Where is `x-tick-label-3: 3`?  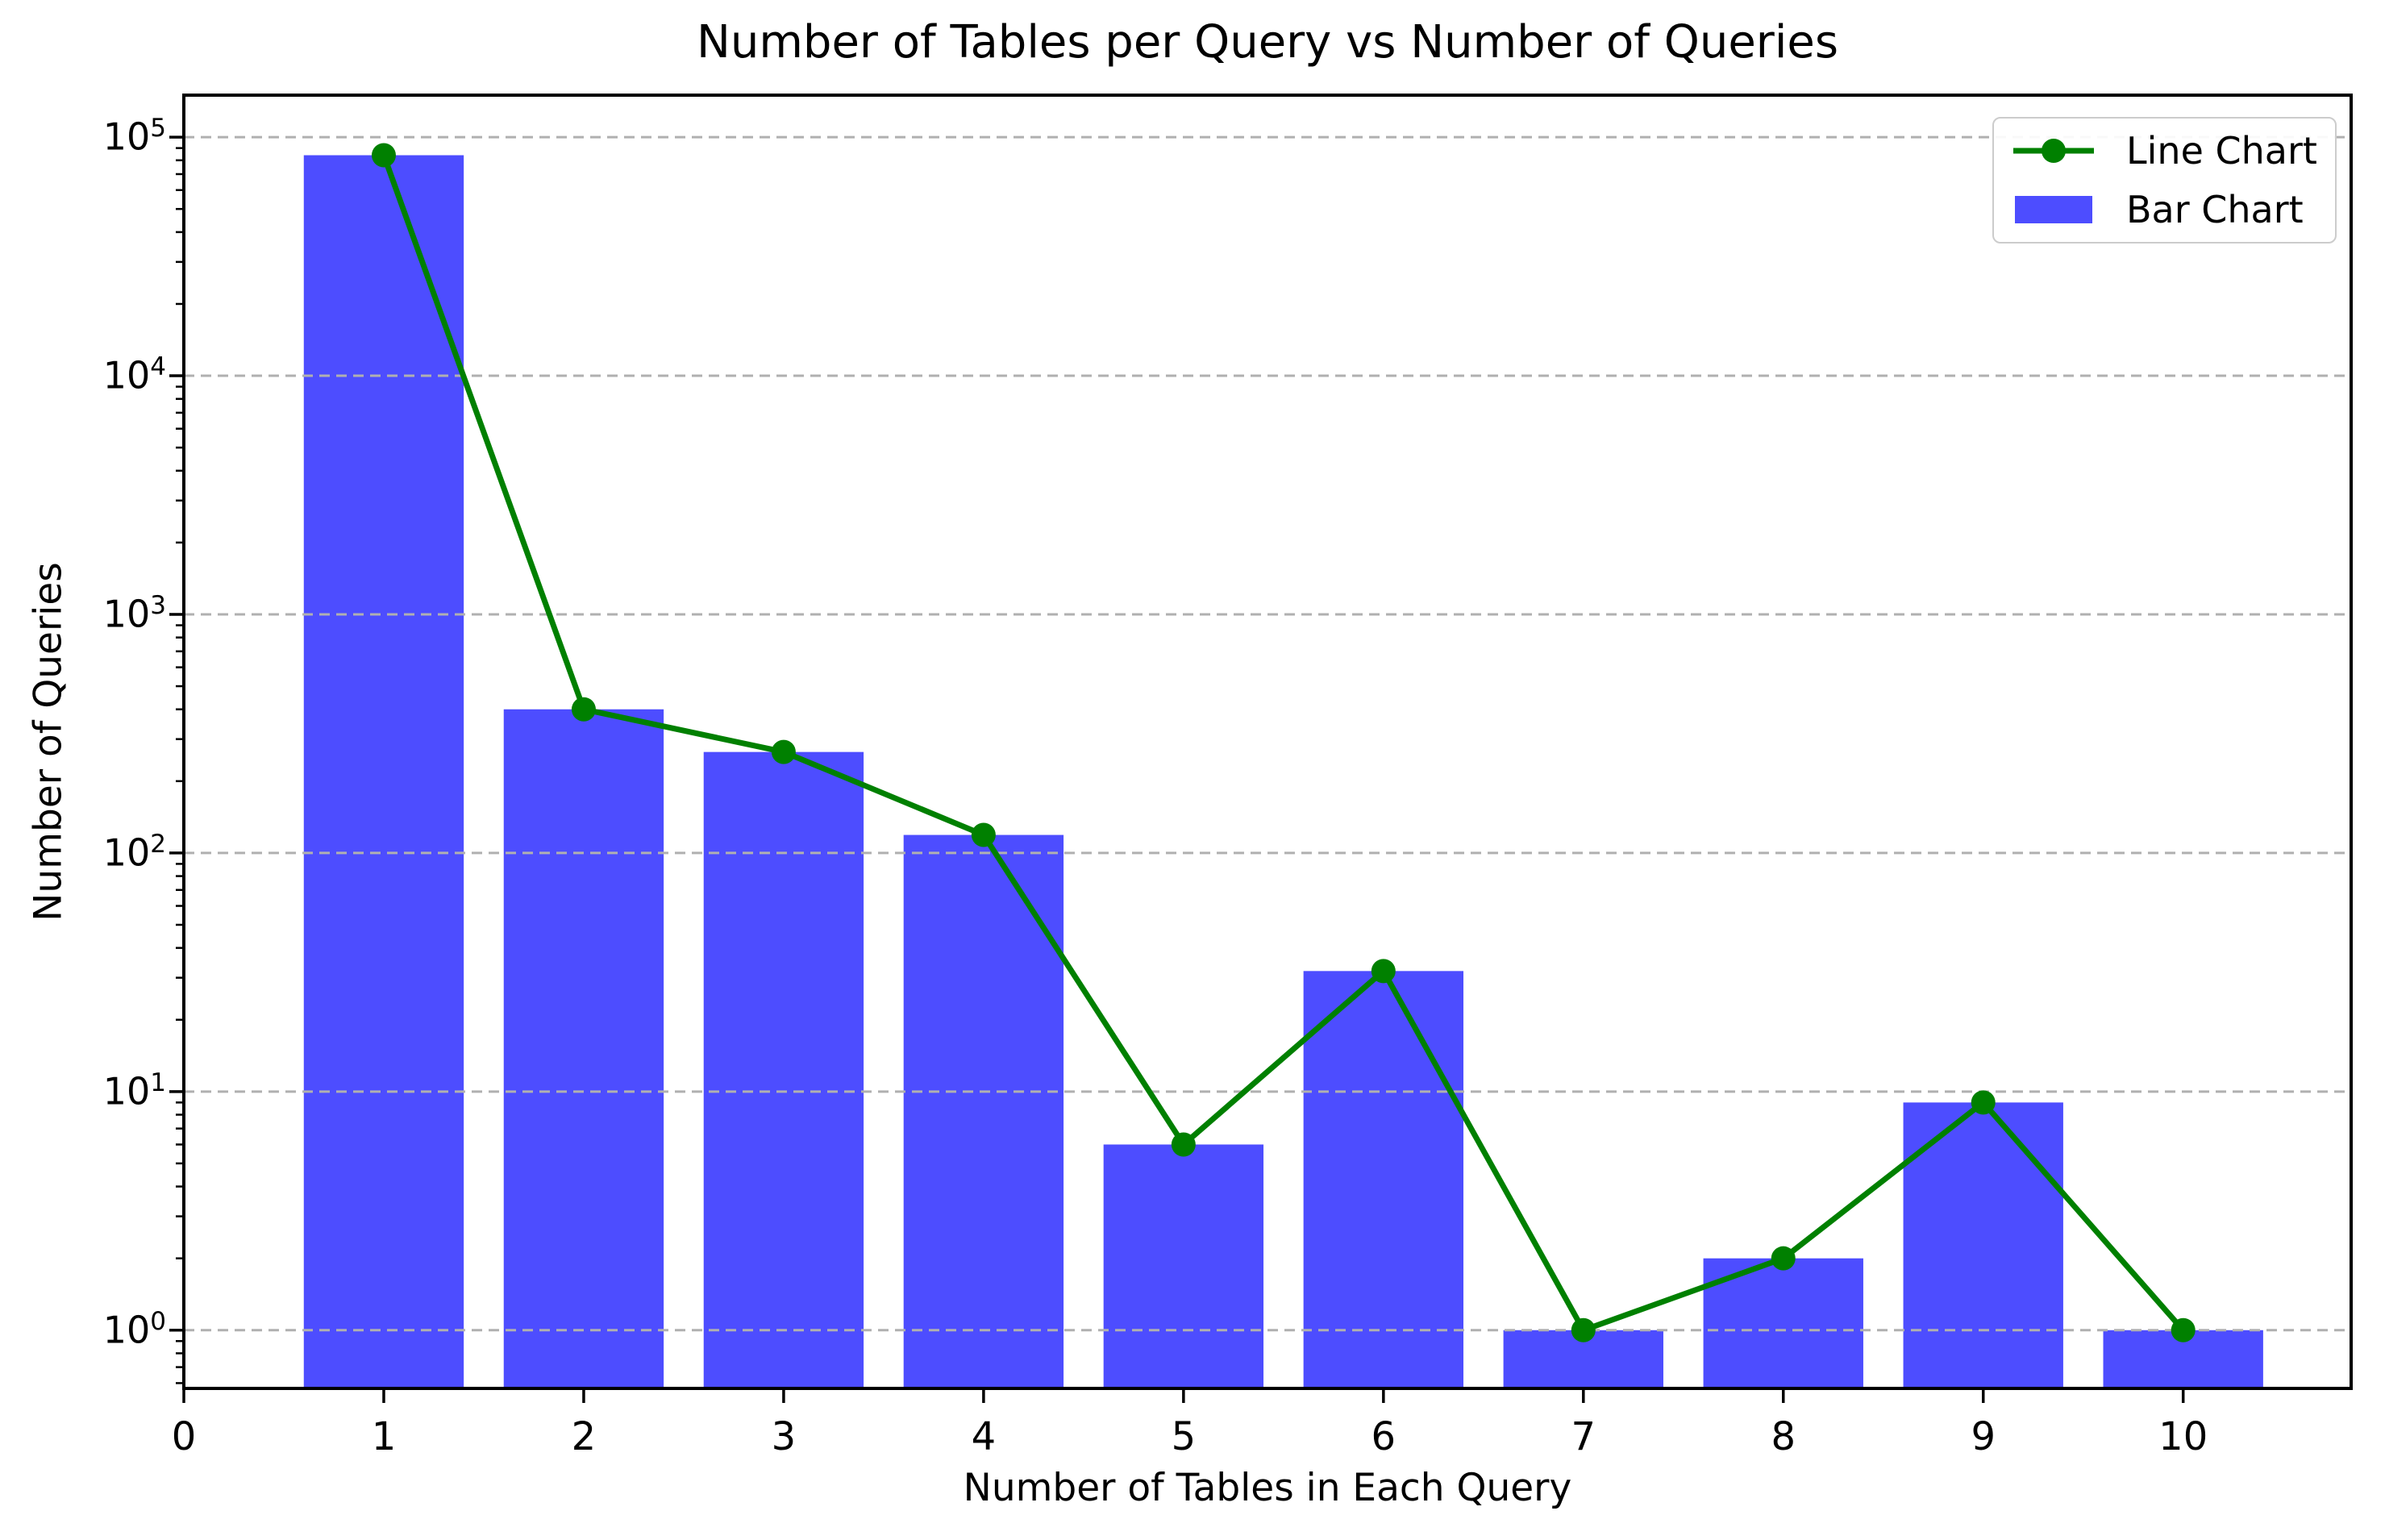 x-tick-label-3: 3 is located at coordinates (784, 1436).